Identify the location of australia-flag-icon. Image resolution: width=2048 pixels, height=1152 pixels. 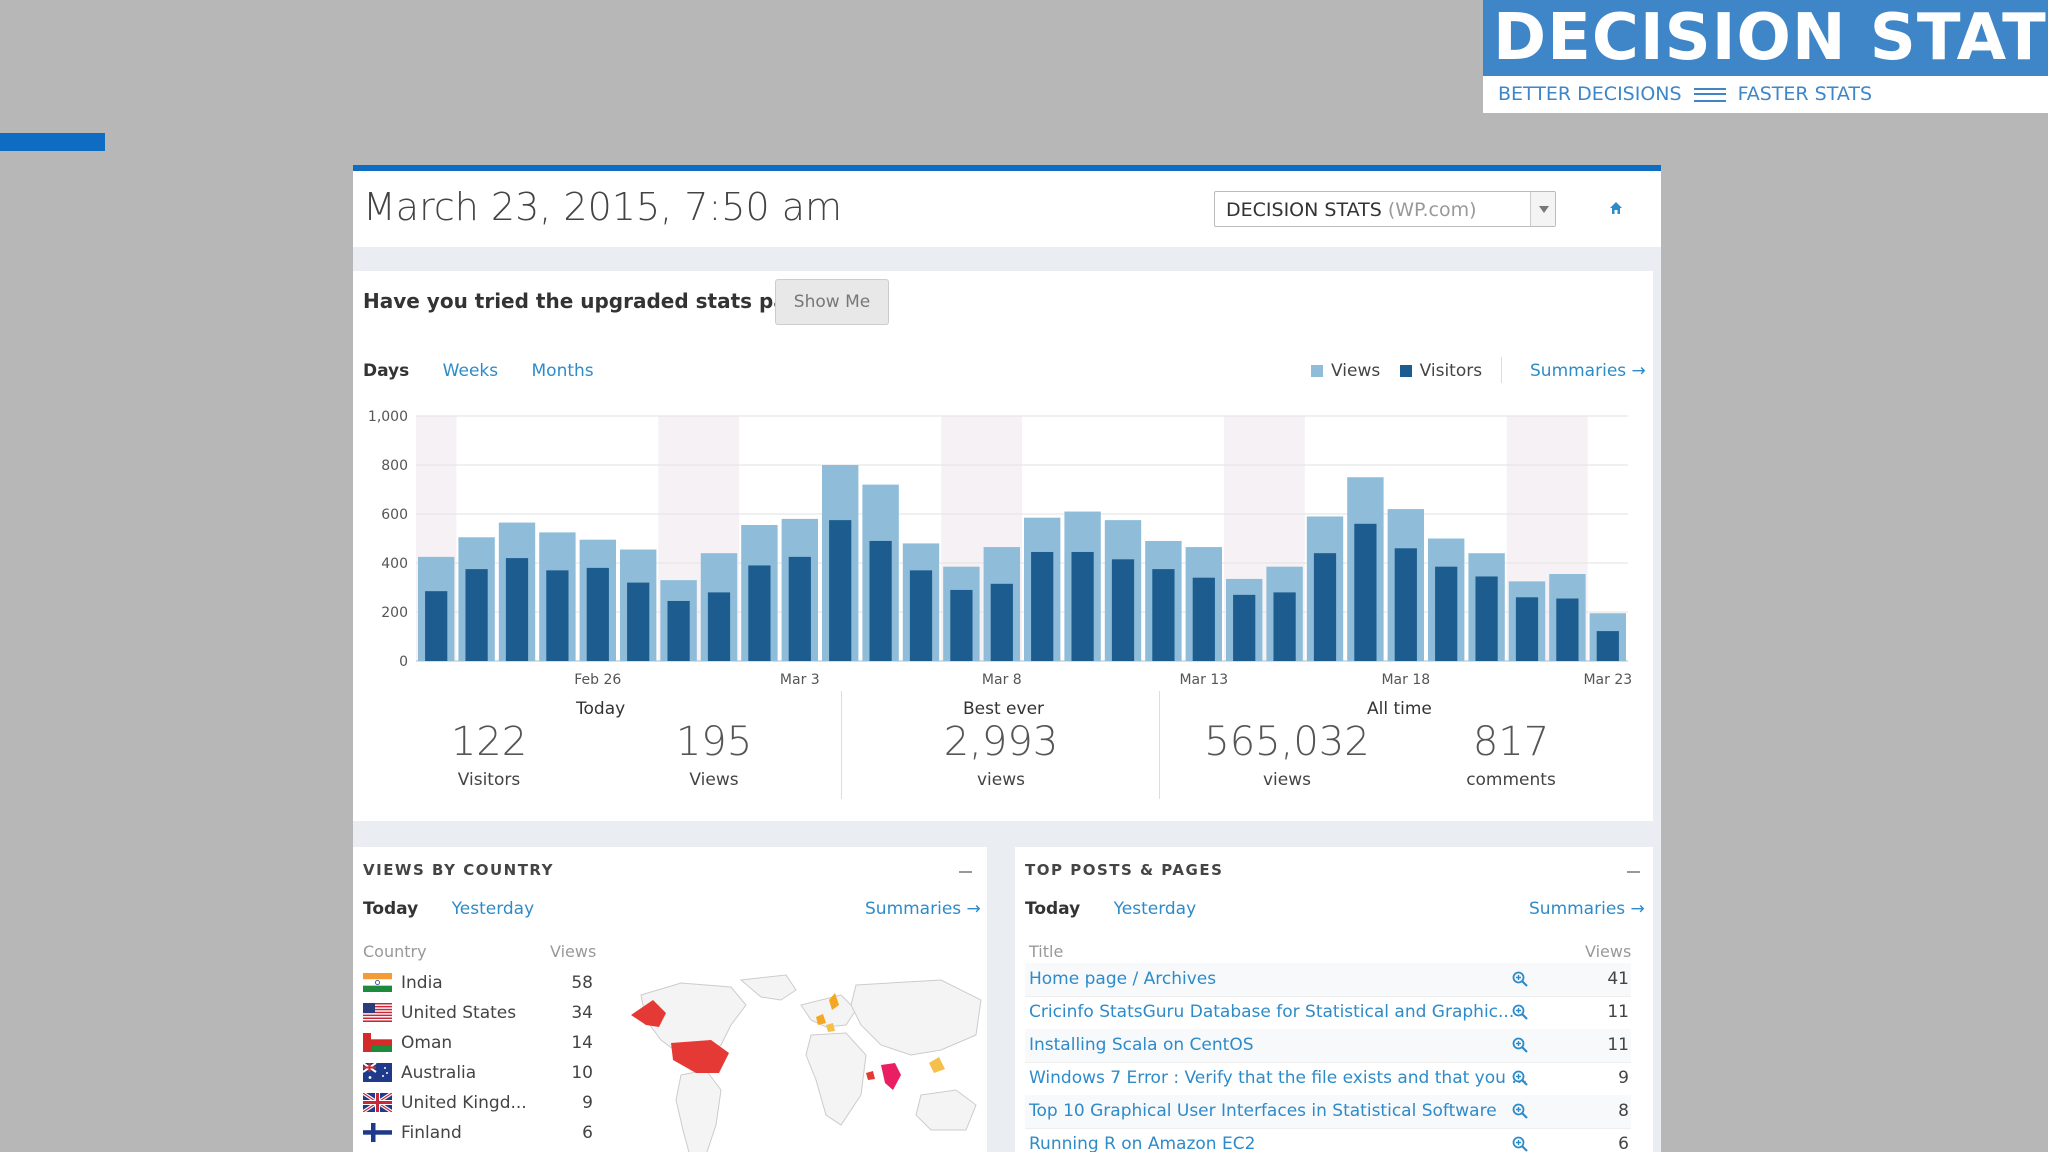
(377, 1072).